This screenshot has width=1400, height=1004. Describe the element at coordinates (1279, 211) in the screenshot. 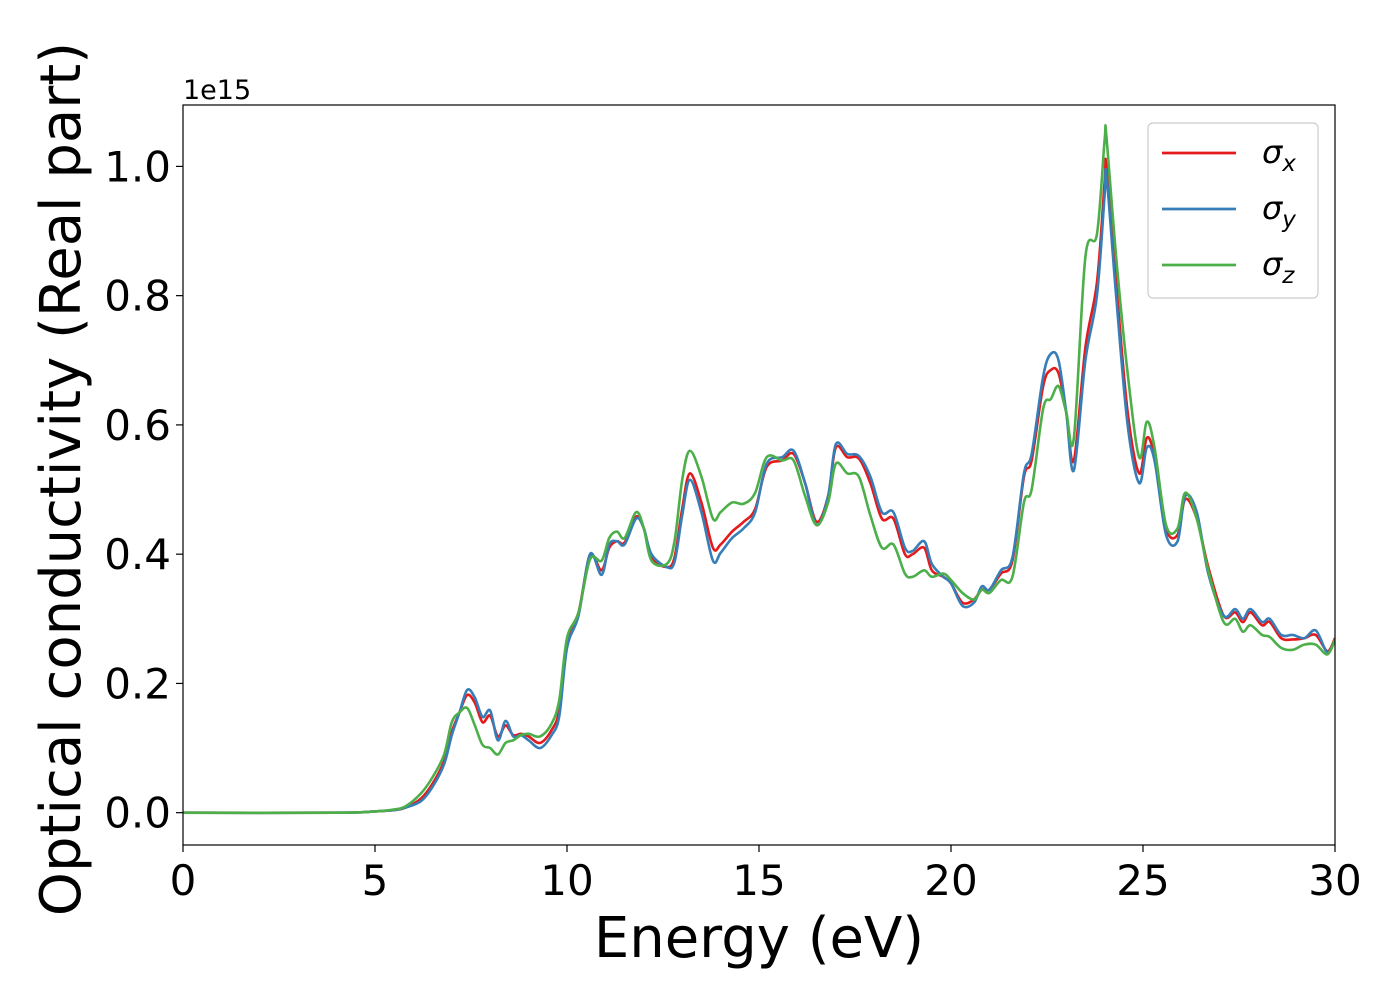

I see `legend-label-y: σy` at that location.